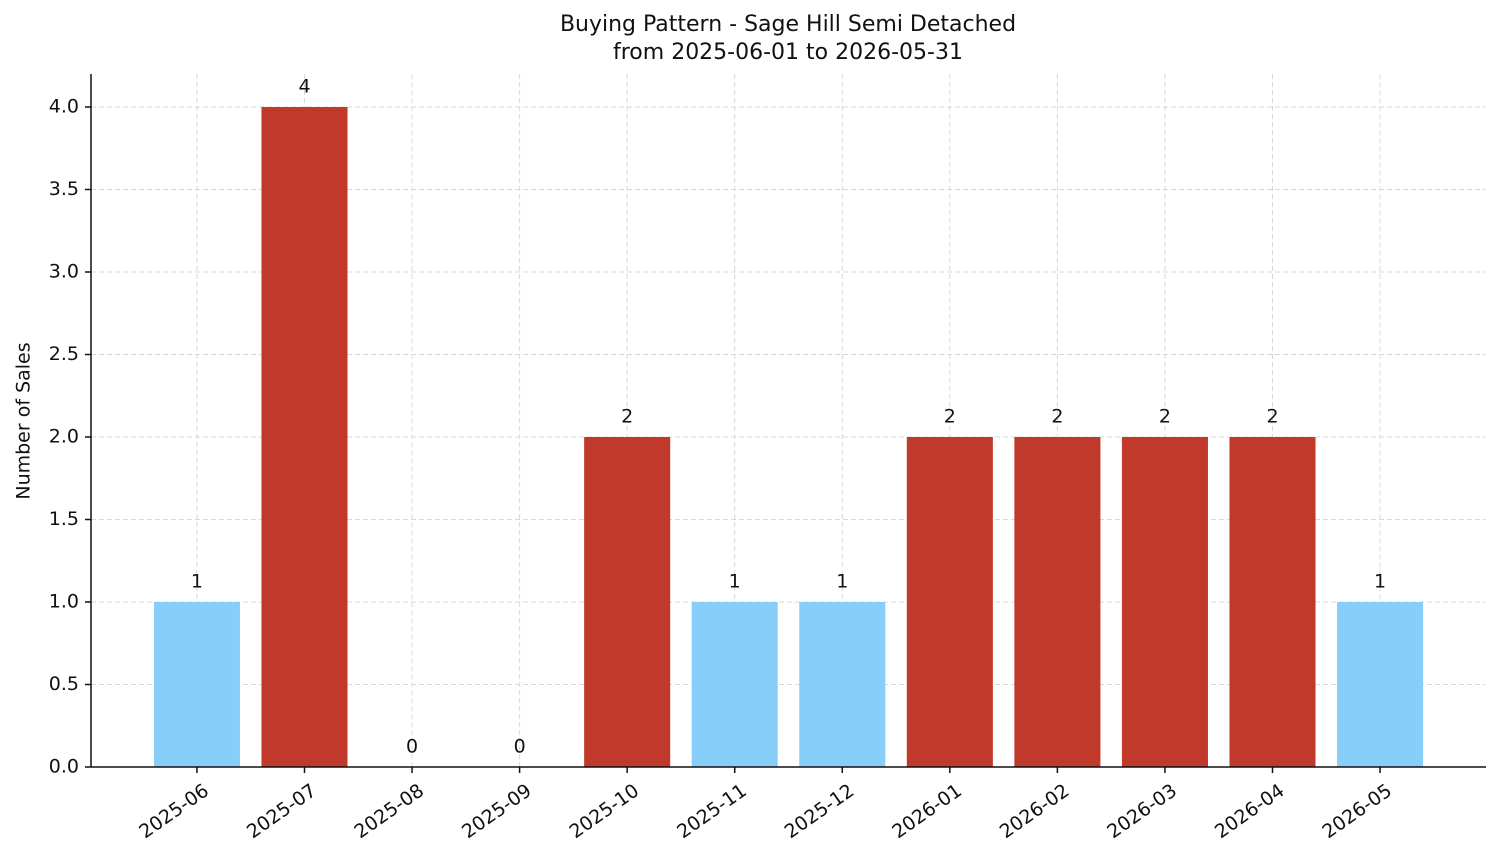 Image resolution: width=1501 pixels, height=863 pixels. What do you see at coordinates (64, 354) in the screenshot?
I see `y-tick-label: 2.5` at bounding box center [64, 354].